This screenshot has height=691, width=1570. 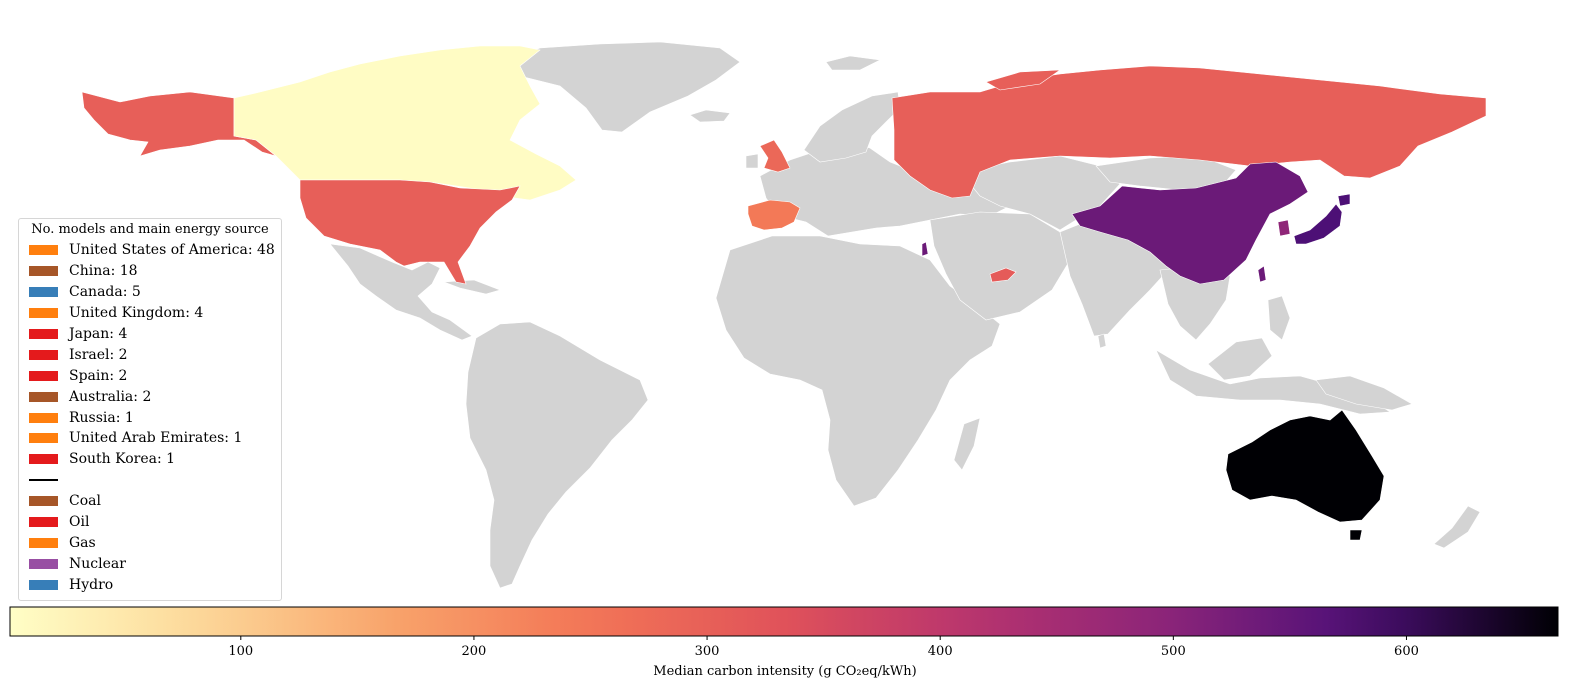 What do you see at coordinates (150, 334) in the screenshot?
I see `legend-country-entry: Japan: 4` at bounding box center [150, 334].